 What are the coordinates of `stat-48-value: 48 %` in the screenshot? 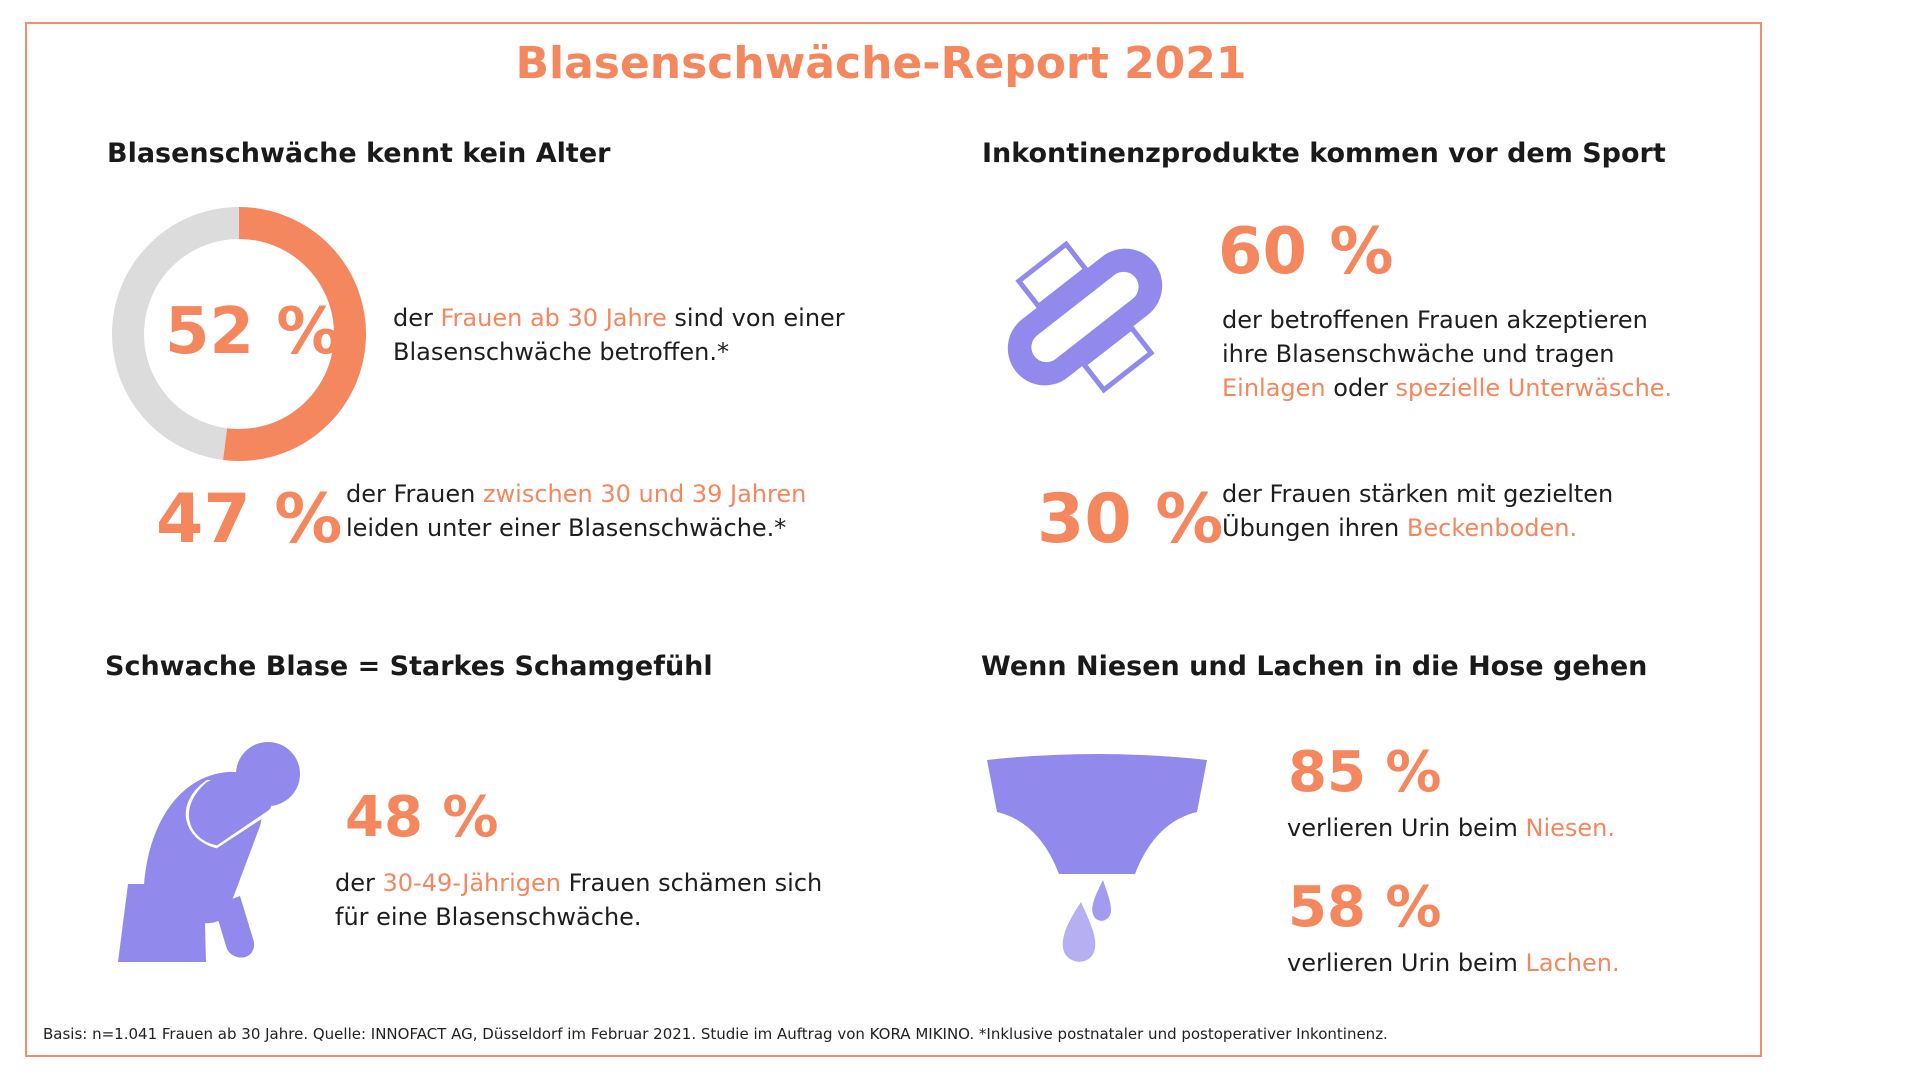 It's located at (422, 817).